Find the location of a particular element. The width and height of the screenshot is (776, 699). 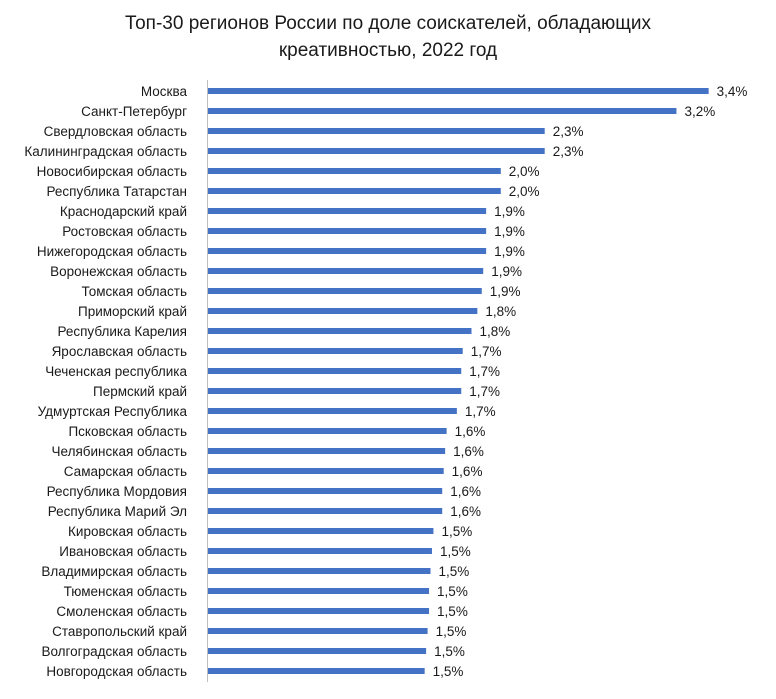

category-label: Смоленская область is located at coordinates (121, 611).